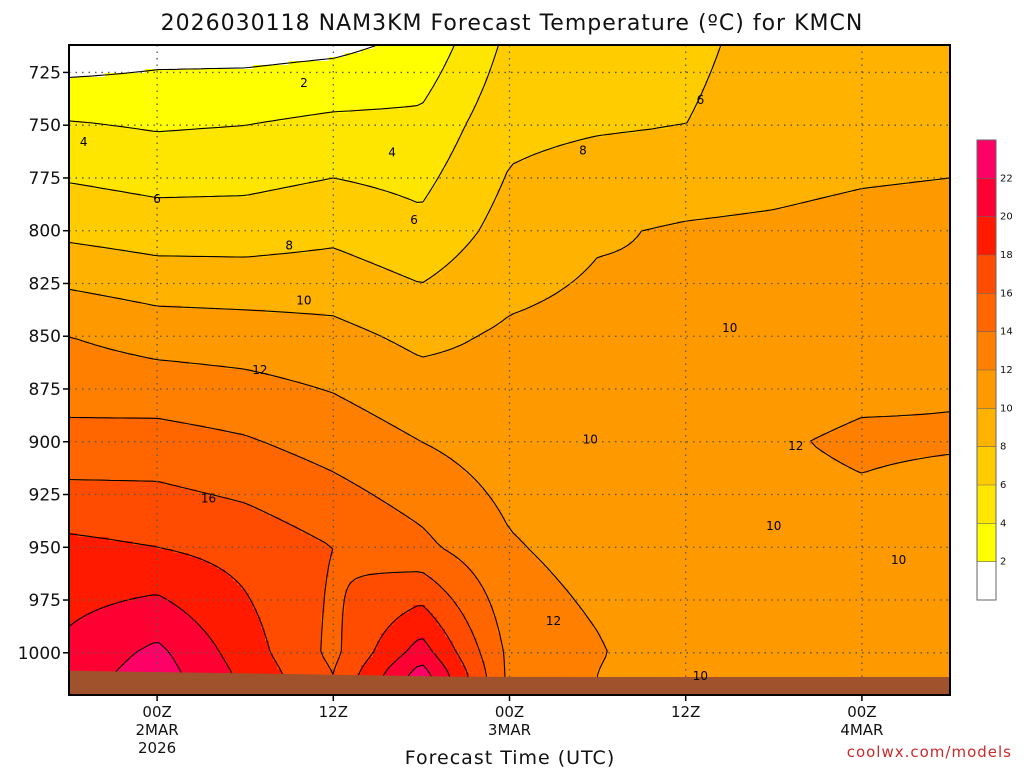  What do you see at coordinates (39, 654) in the screenshot?
I see `y-tick-label: 1000` at bounding box center [39, 654].